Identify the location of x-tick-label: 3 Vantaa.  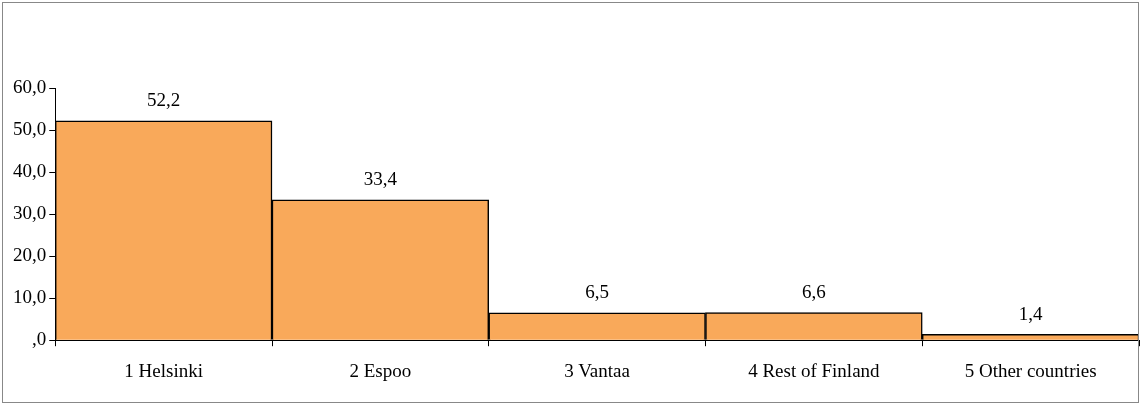
(597, 370).